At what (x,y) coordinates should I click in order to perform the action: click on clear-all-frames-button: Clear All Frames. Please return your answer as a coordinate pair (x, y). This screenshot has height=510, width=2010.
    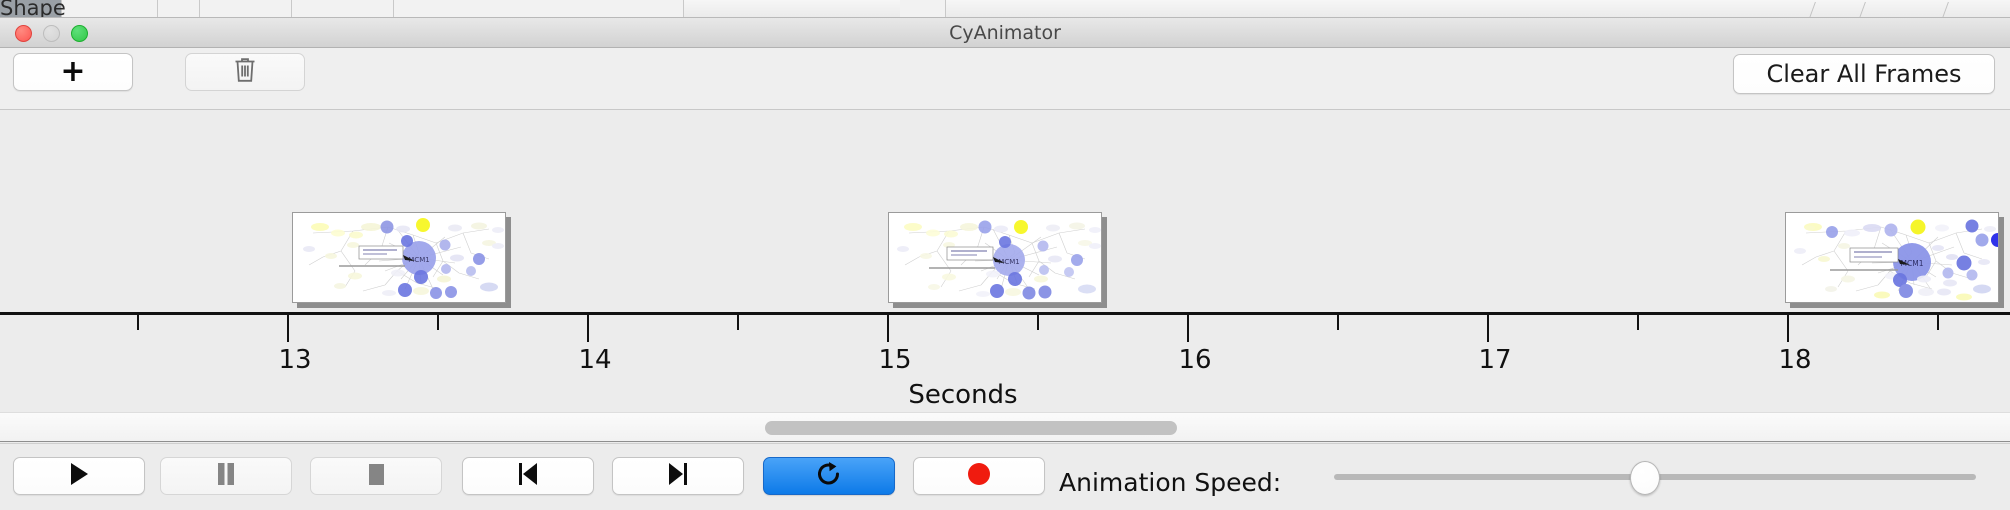
    Looking at the image, I should click on (1864, 74).